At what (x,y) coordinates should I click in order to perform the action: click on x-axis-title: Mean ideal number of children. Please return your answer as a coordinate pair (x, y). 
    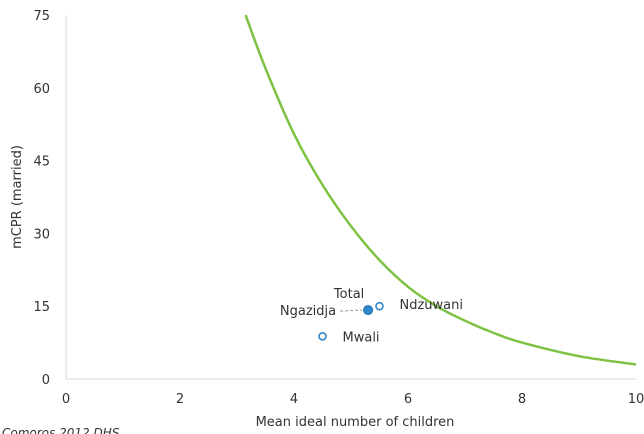
    Looking at the image, I should click on (355, 422).